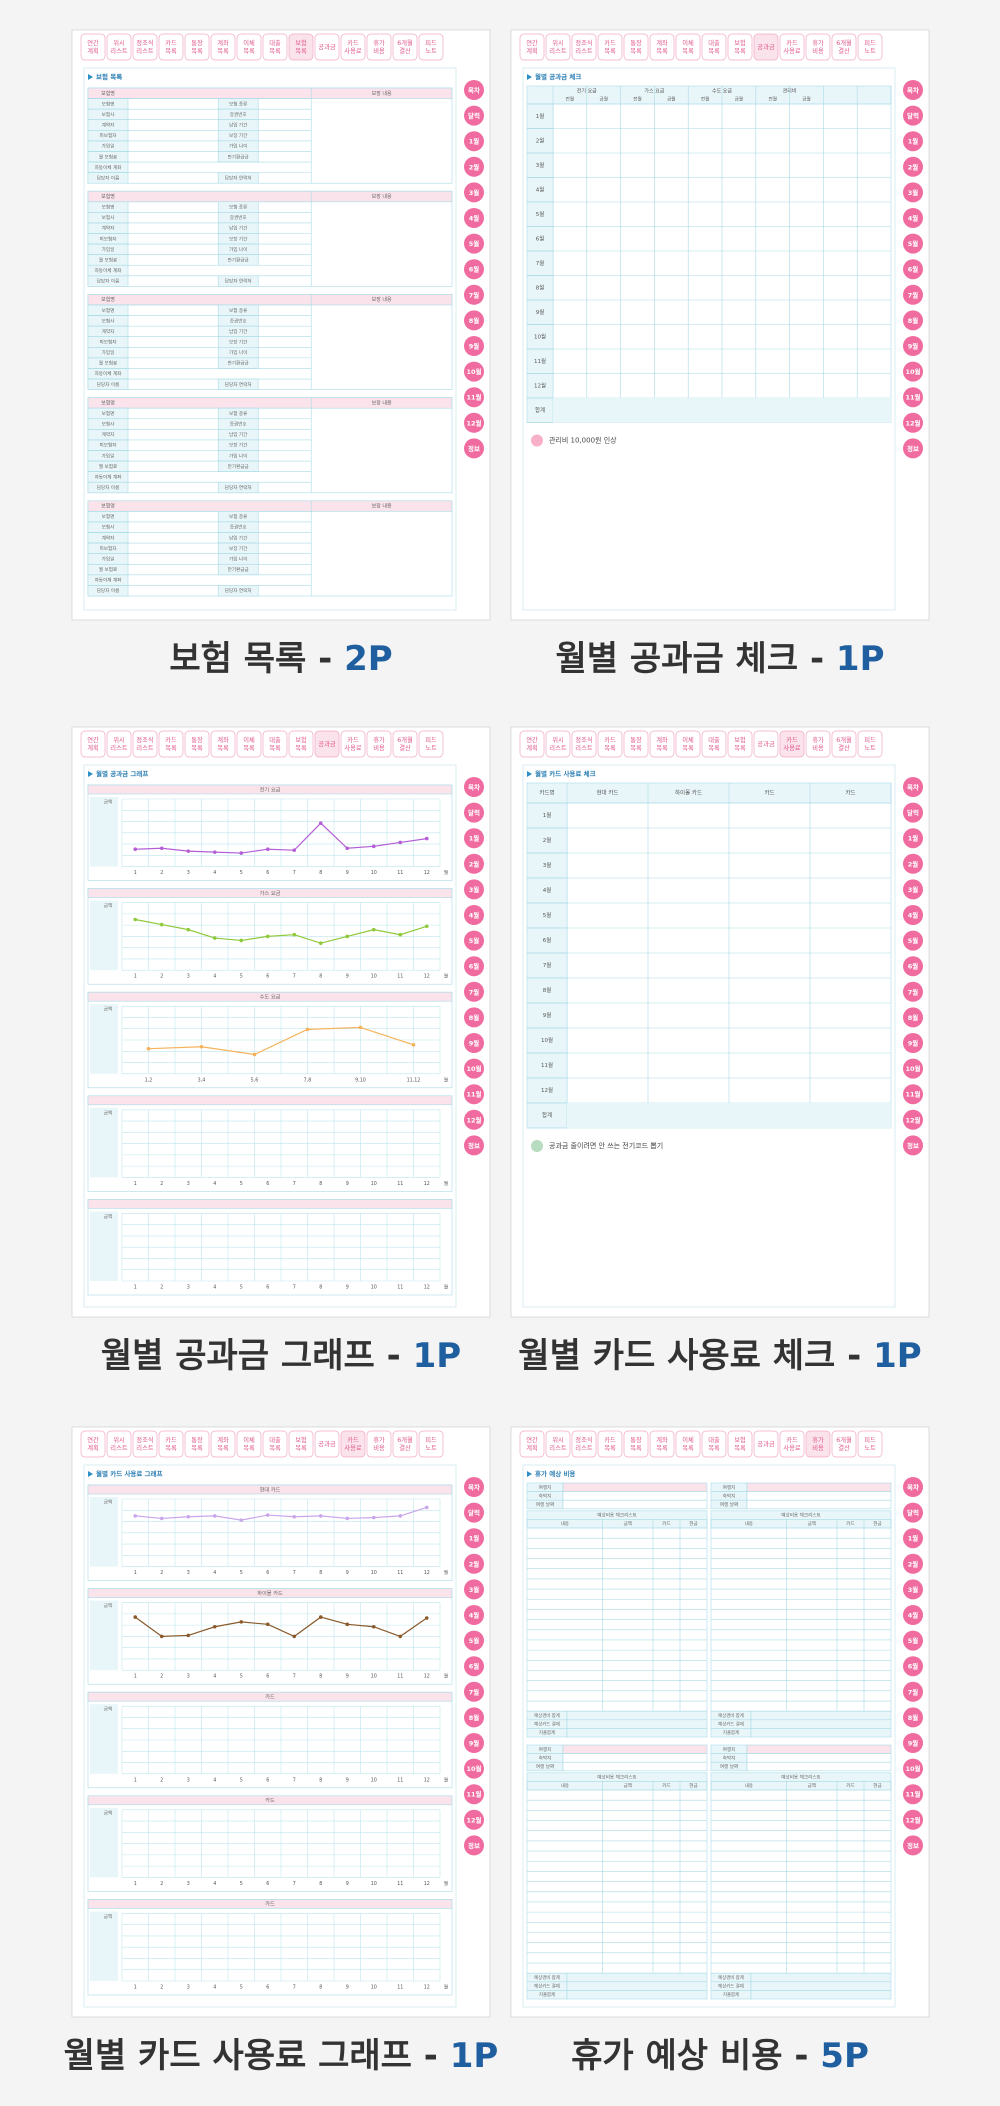 The height and width of the screenshot is (2106, 1000). I want to click on tab-label: 연간, so click(532, 42).